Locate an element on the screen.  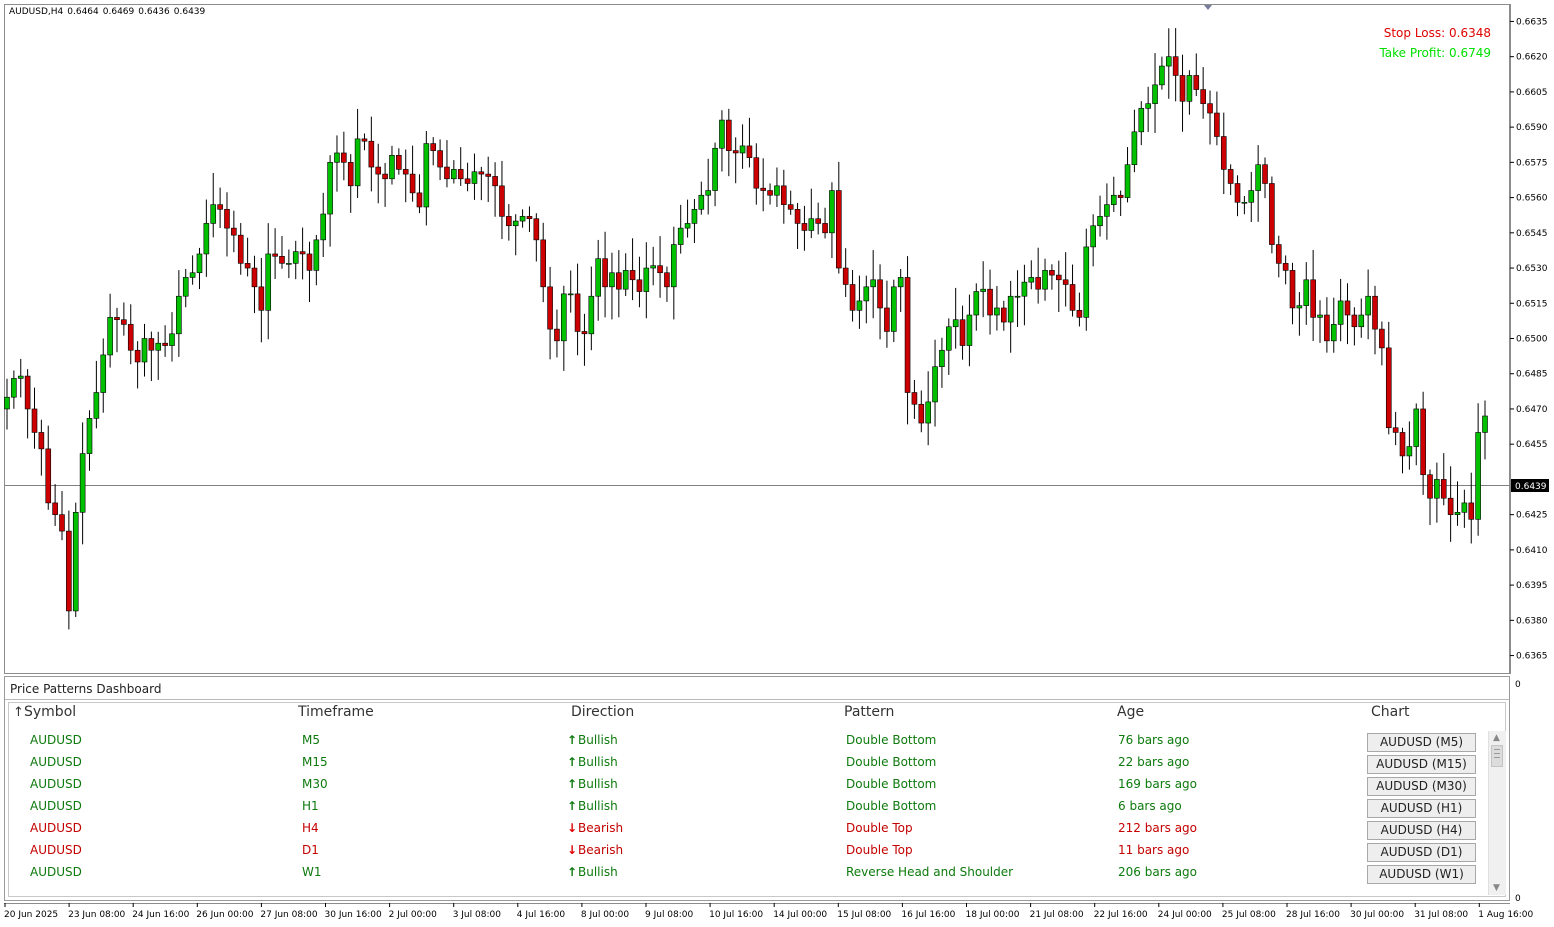
time-tick-label: 22 Jul 16:00 is located at coordinates (1121, 915).